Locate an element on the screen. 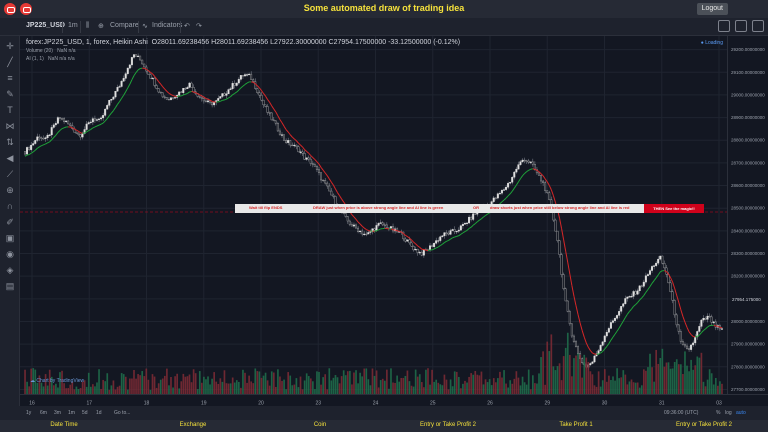 Image resolution: width=768 pixels, height=432 pixels. arrow-icon: ◀ is located at coordinates (10, 158).